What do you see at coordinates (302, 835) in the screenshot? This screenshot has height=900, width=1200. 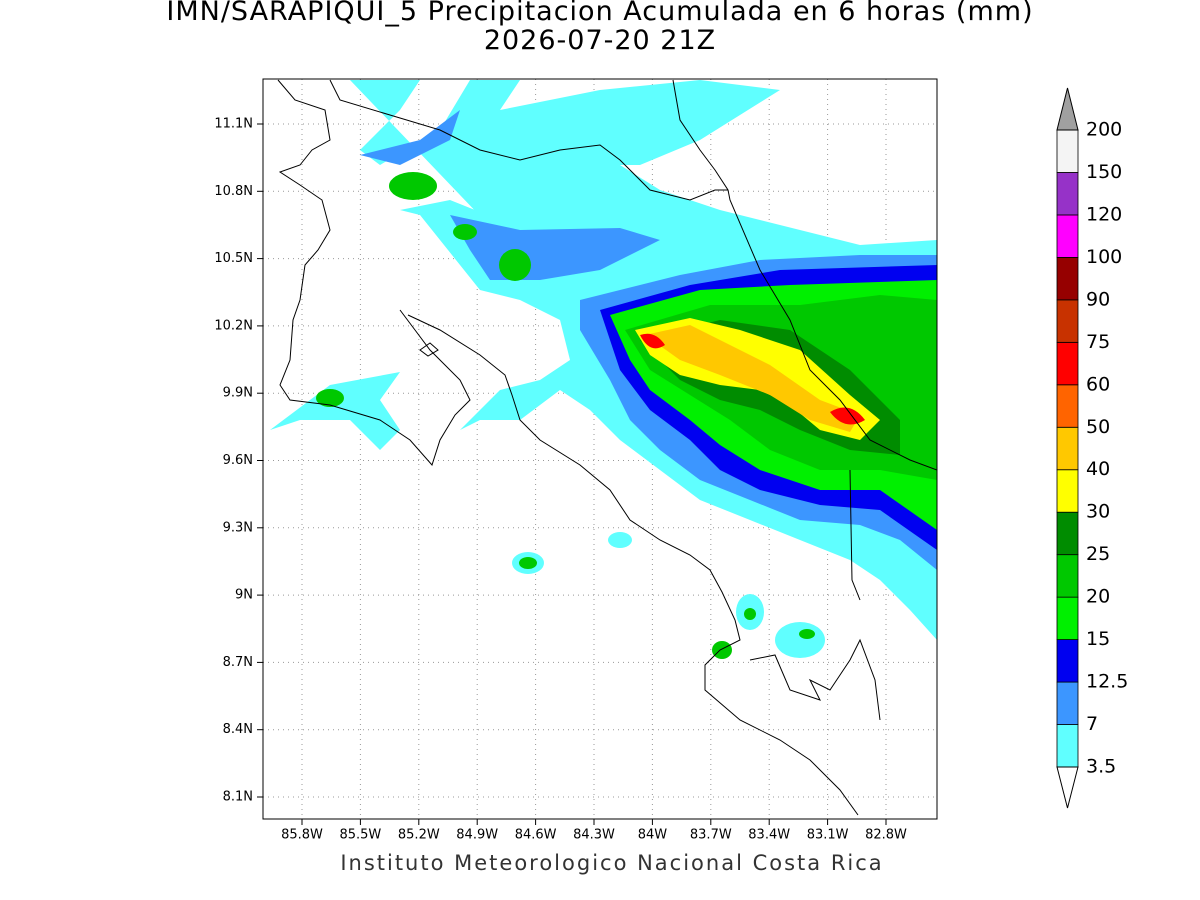 I see `x-tick-label: 85.8W` at bounding box center [302, 835].